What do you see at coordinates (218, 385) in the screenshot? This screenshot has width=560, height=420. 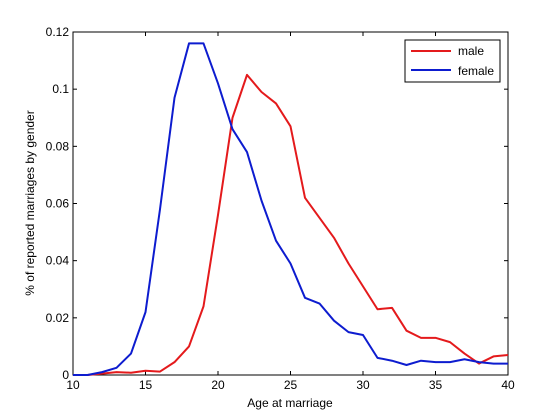 I see `x-tick-label: 20` at bounding box center [218, 385].